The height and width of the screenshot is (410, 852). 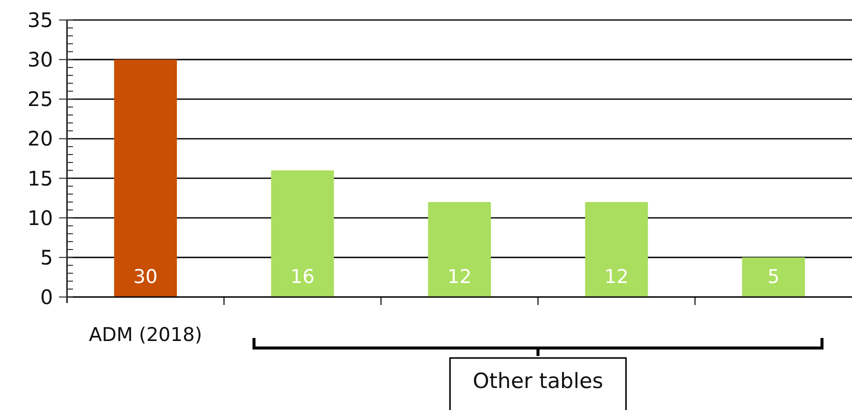 What do you see at coordinates (40, 60) in the screenshot?
I see `y-tick-label: 30` at bounding box center [40, 60].